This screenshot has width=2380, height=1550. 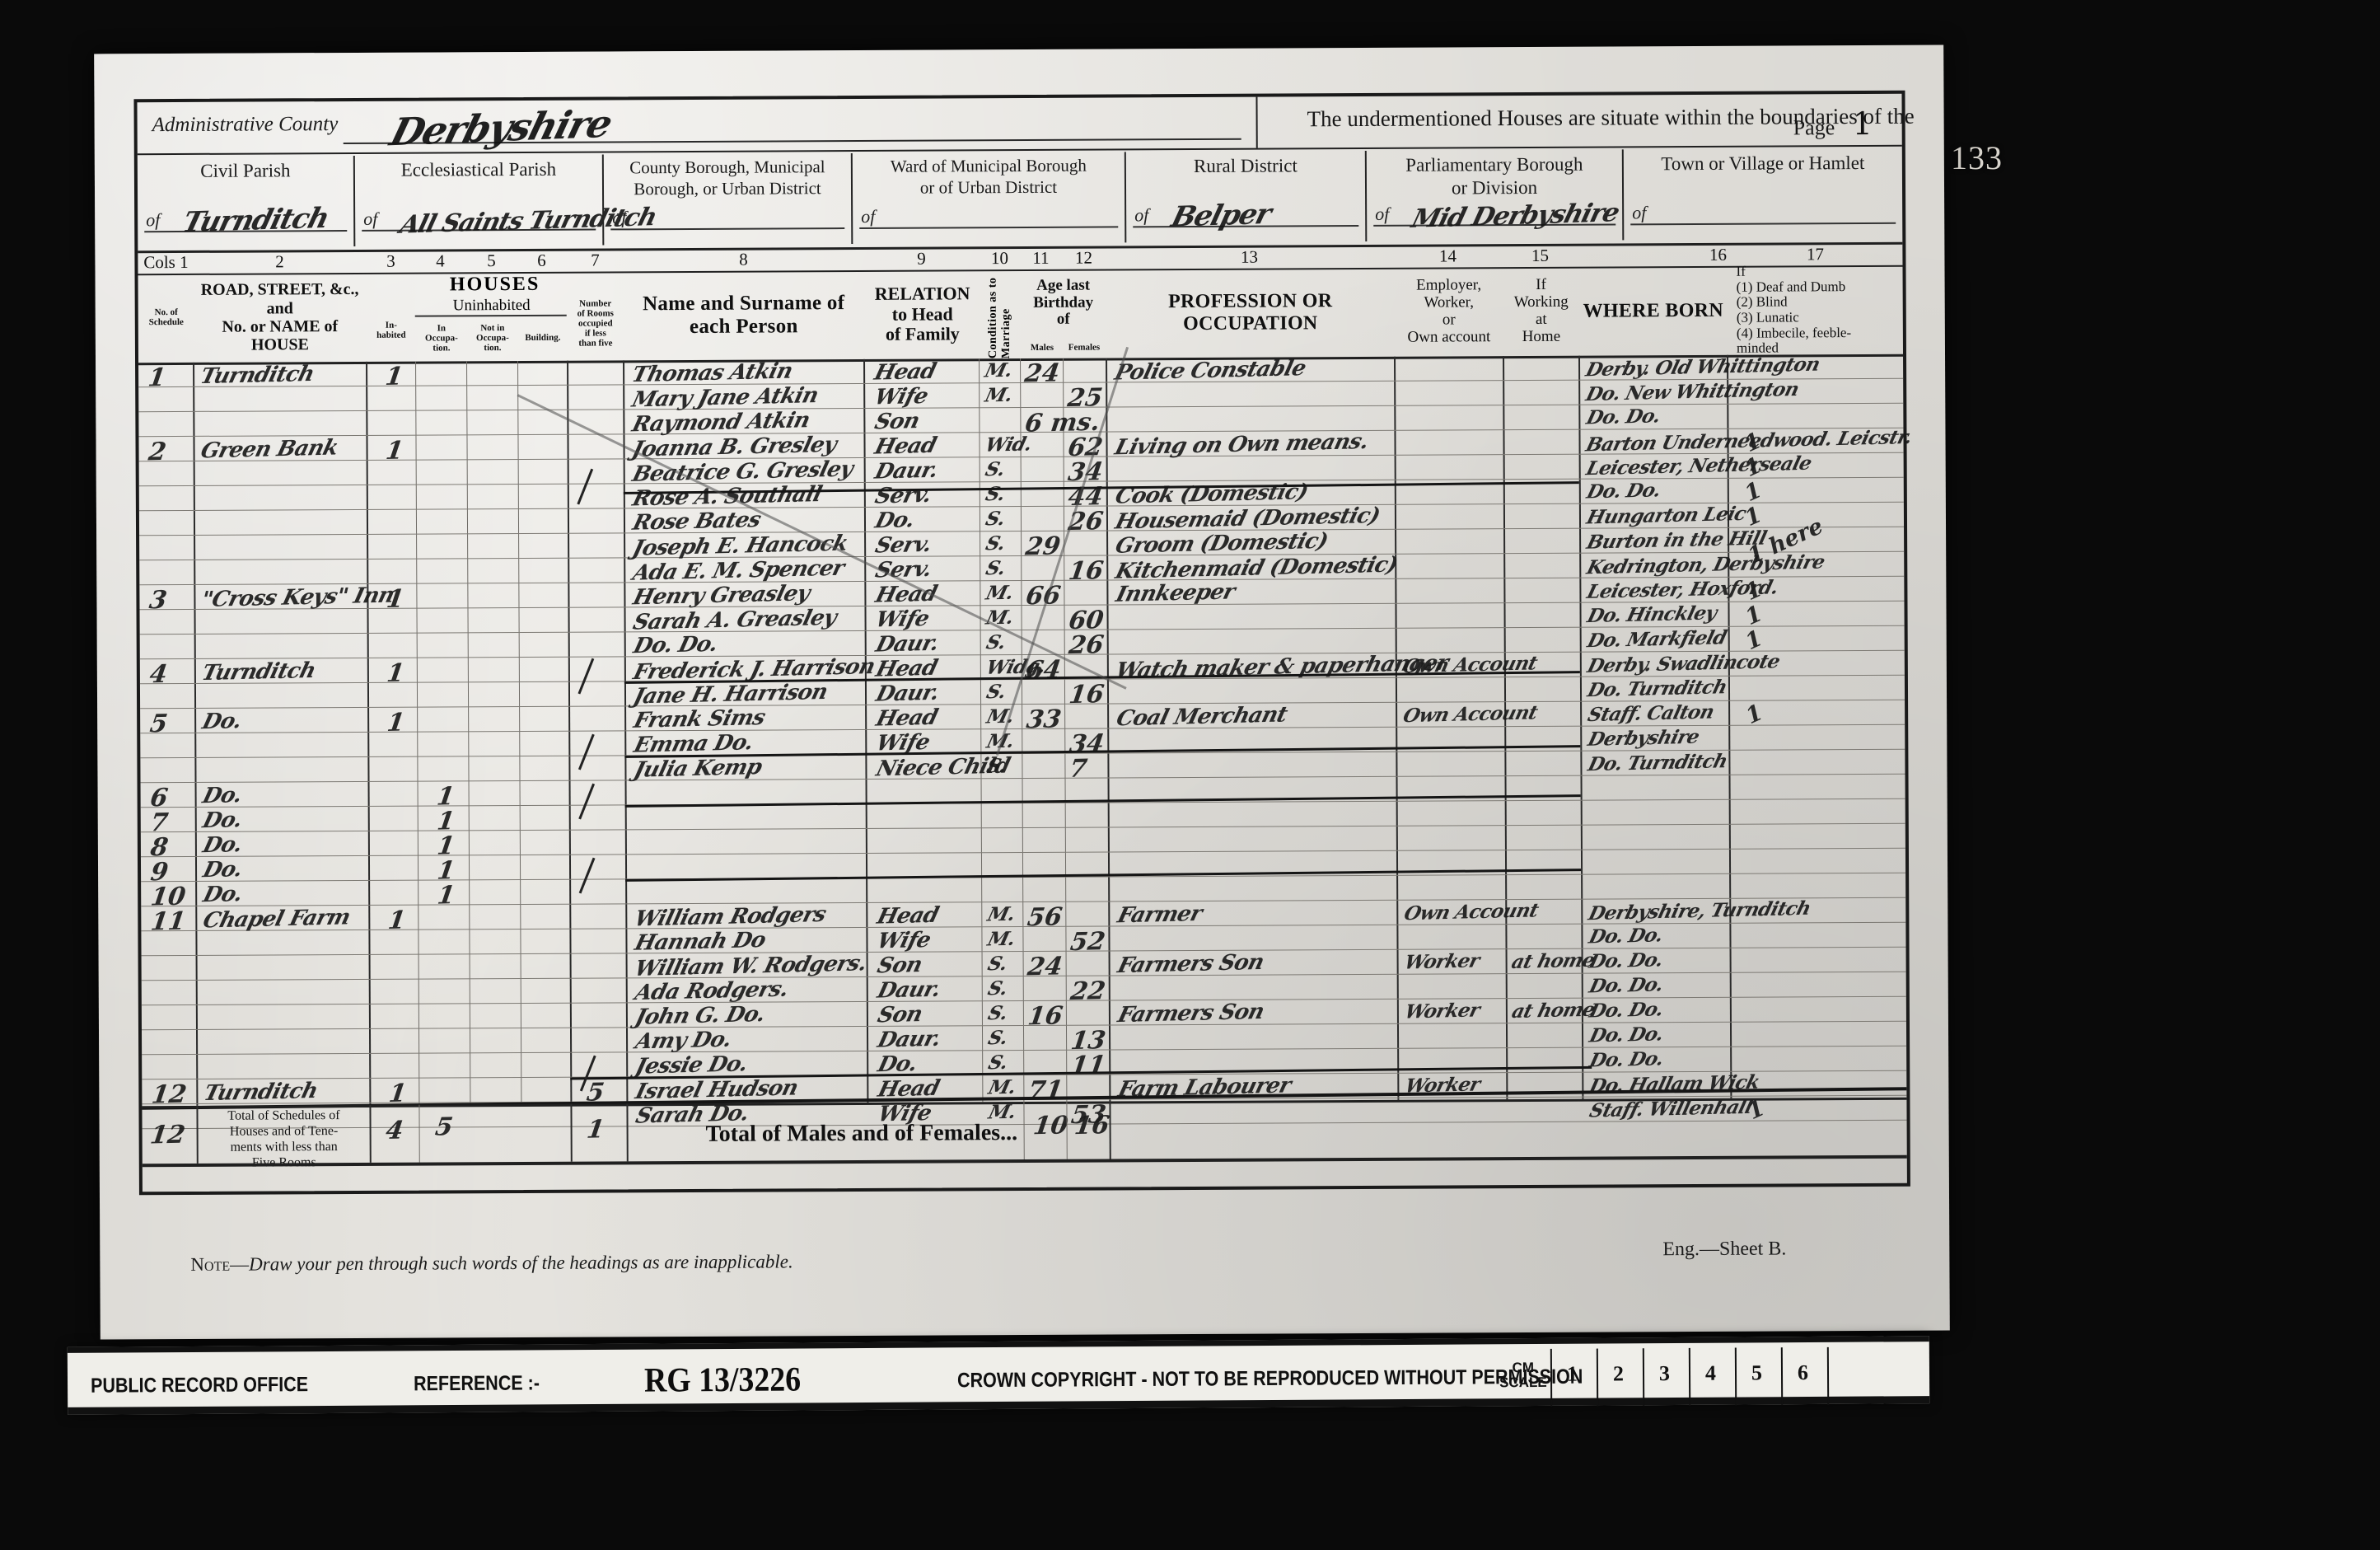 What do you see at coordinates (743, 259) in the screenshot?
I see `colnum-8: 8` at bounding box center [743, 259].